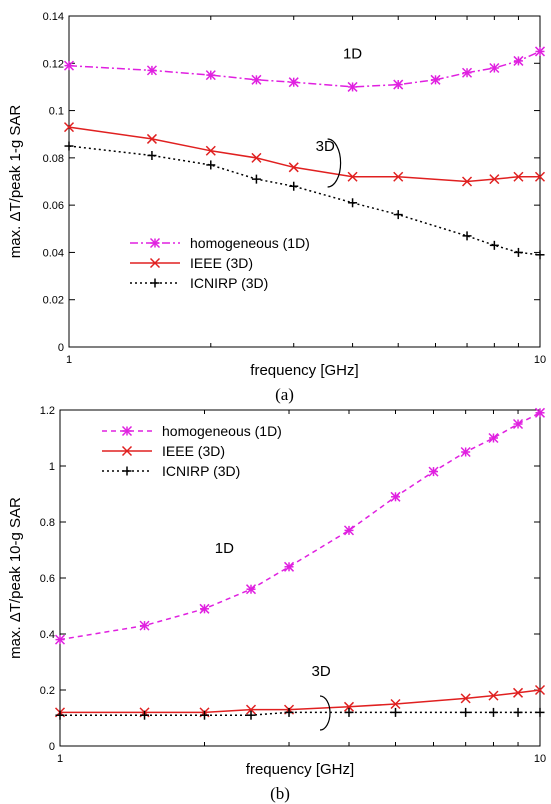 The height and width of the screenshot is (804, 551). Describe the element at coordinates (304, 370) in the screenshot. I see `x-axis-label: frequency [GHz]` at that location.